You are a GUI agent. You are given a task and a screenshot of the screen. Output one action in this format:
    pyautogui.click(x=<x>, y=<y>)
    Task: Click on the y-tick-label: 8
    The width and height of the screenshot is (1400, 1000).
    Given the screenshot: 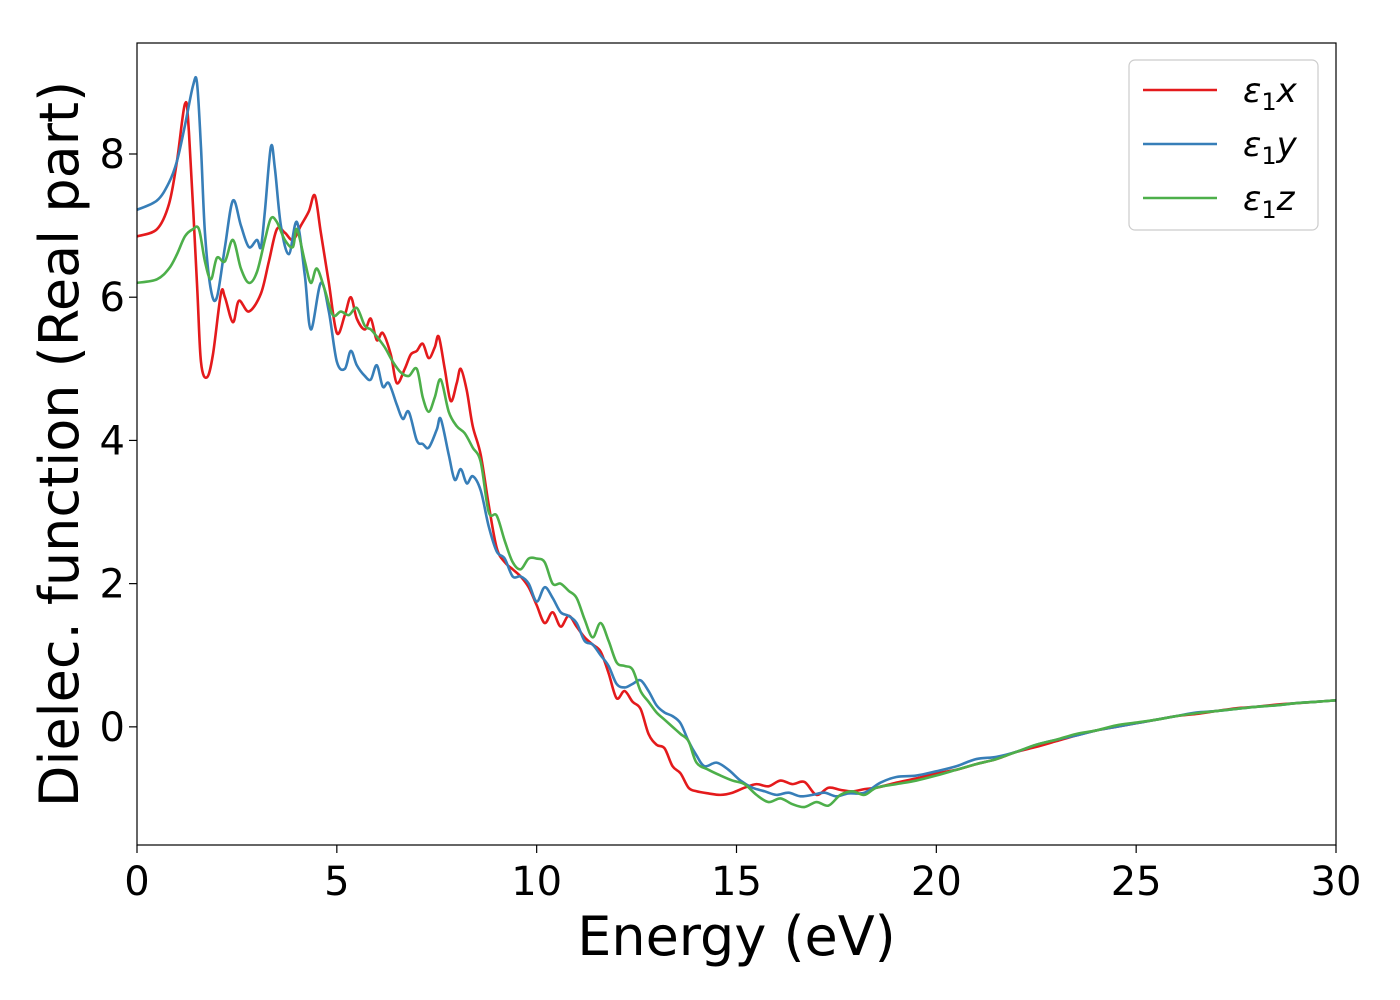 What is the action you would take?
    pyautogui.click(x=112, y=155)
    